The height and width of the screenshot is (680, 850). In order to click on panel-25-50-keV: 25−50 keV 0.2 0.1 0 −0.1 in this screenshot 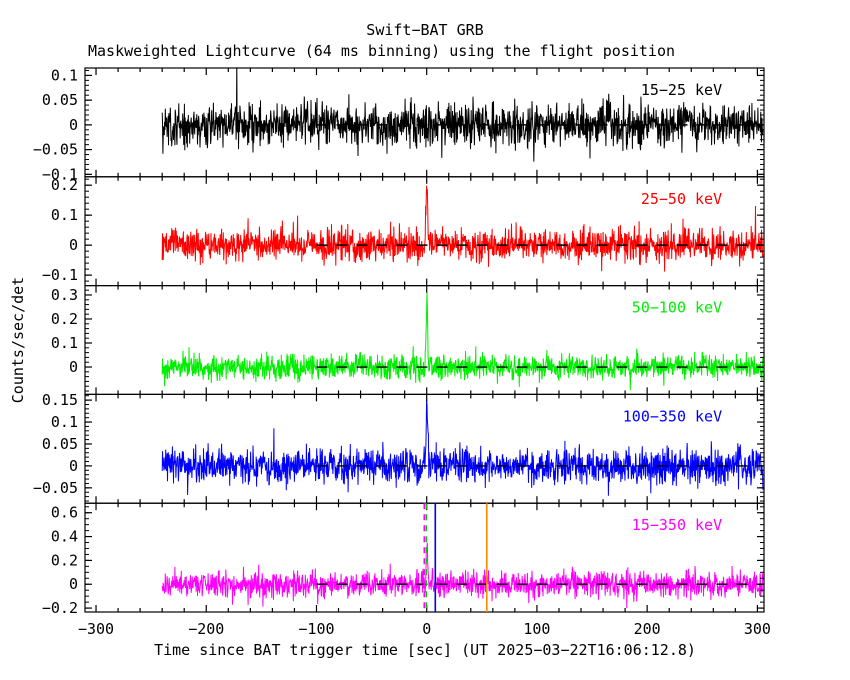, I will do `click(403, 231)`.